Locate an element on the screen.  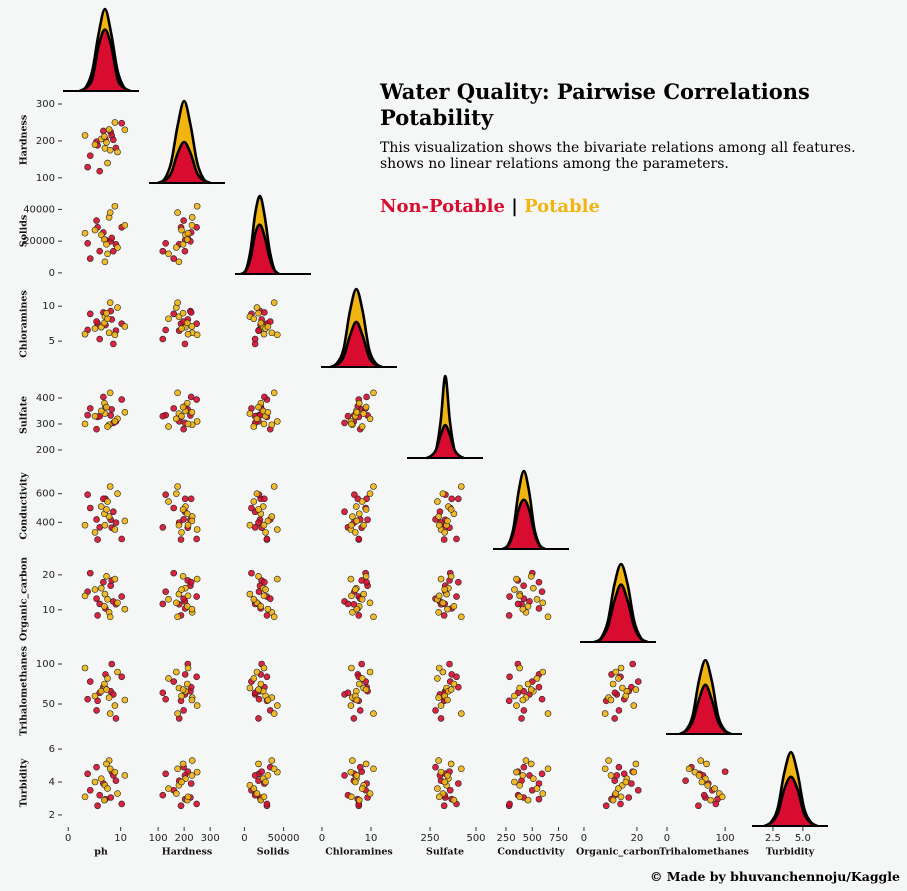
legend-entry: Non-Potable is located at coordinates (442, 206).